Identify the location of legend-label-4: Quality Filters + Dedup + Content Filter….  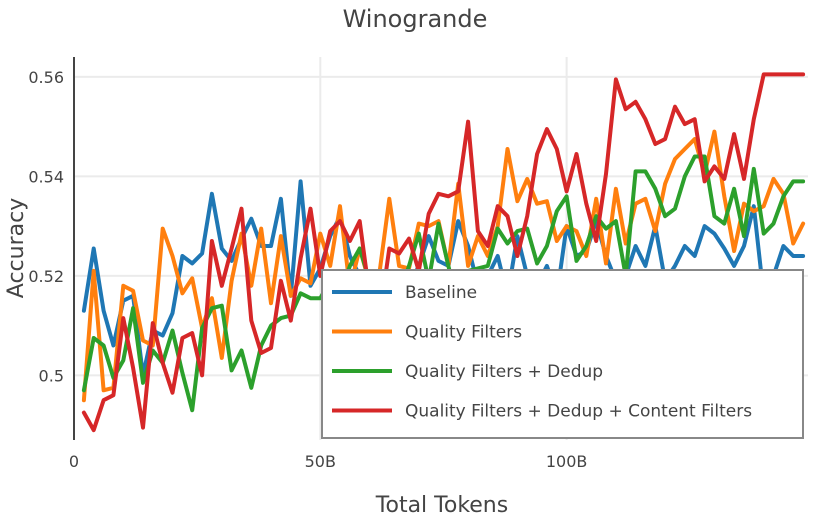
(578, 412).